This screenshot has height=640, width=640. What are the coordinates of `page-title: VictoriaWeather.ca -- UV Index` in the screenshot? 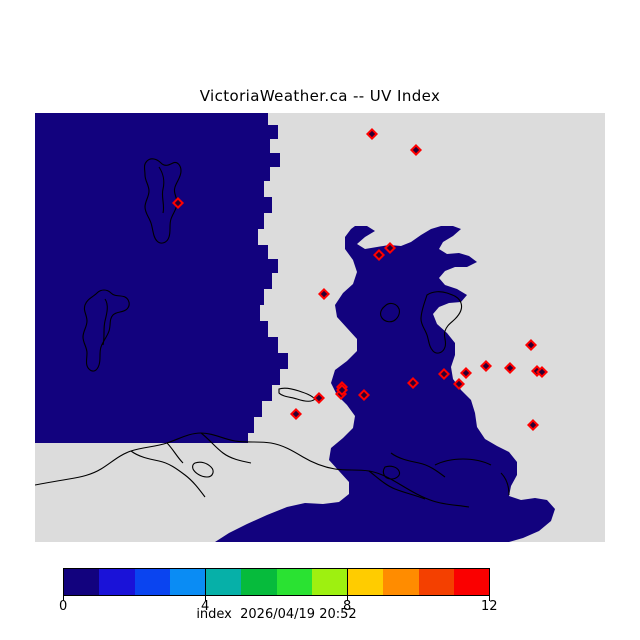 It's located at (320, 96).